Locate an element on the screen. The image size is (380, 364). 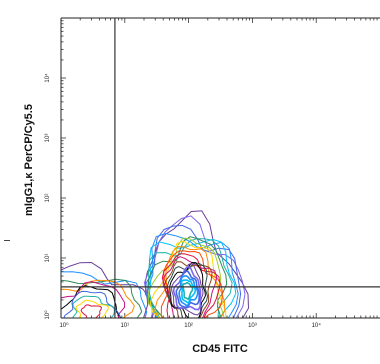
x-tick-label: 10¹ is located at coordinates (124, 326).